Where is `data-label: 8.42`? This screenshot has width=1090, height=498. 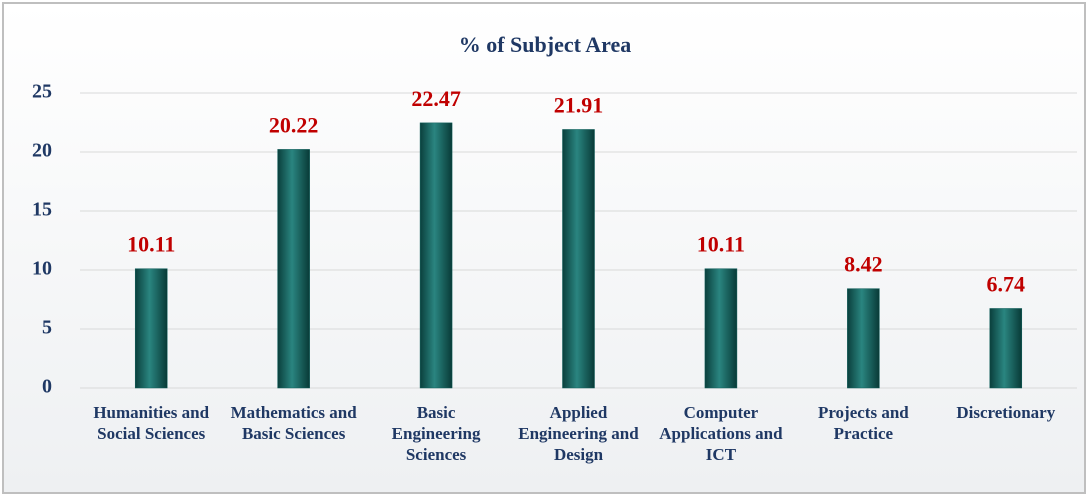 data-label: 8.42 is located at coordinates (863, 264).